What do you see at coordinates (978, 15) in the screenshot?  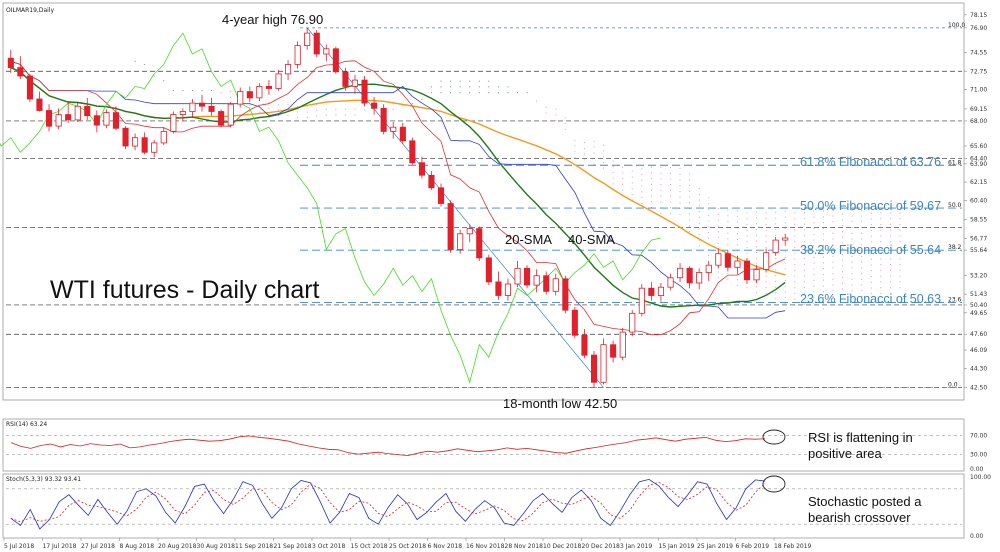 I see `y-tick-label: 78.15` at bounding box center [978, 15].